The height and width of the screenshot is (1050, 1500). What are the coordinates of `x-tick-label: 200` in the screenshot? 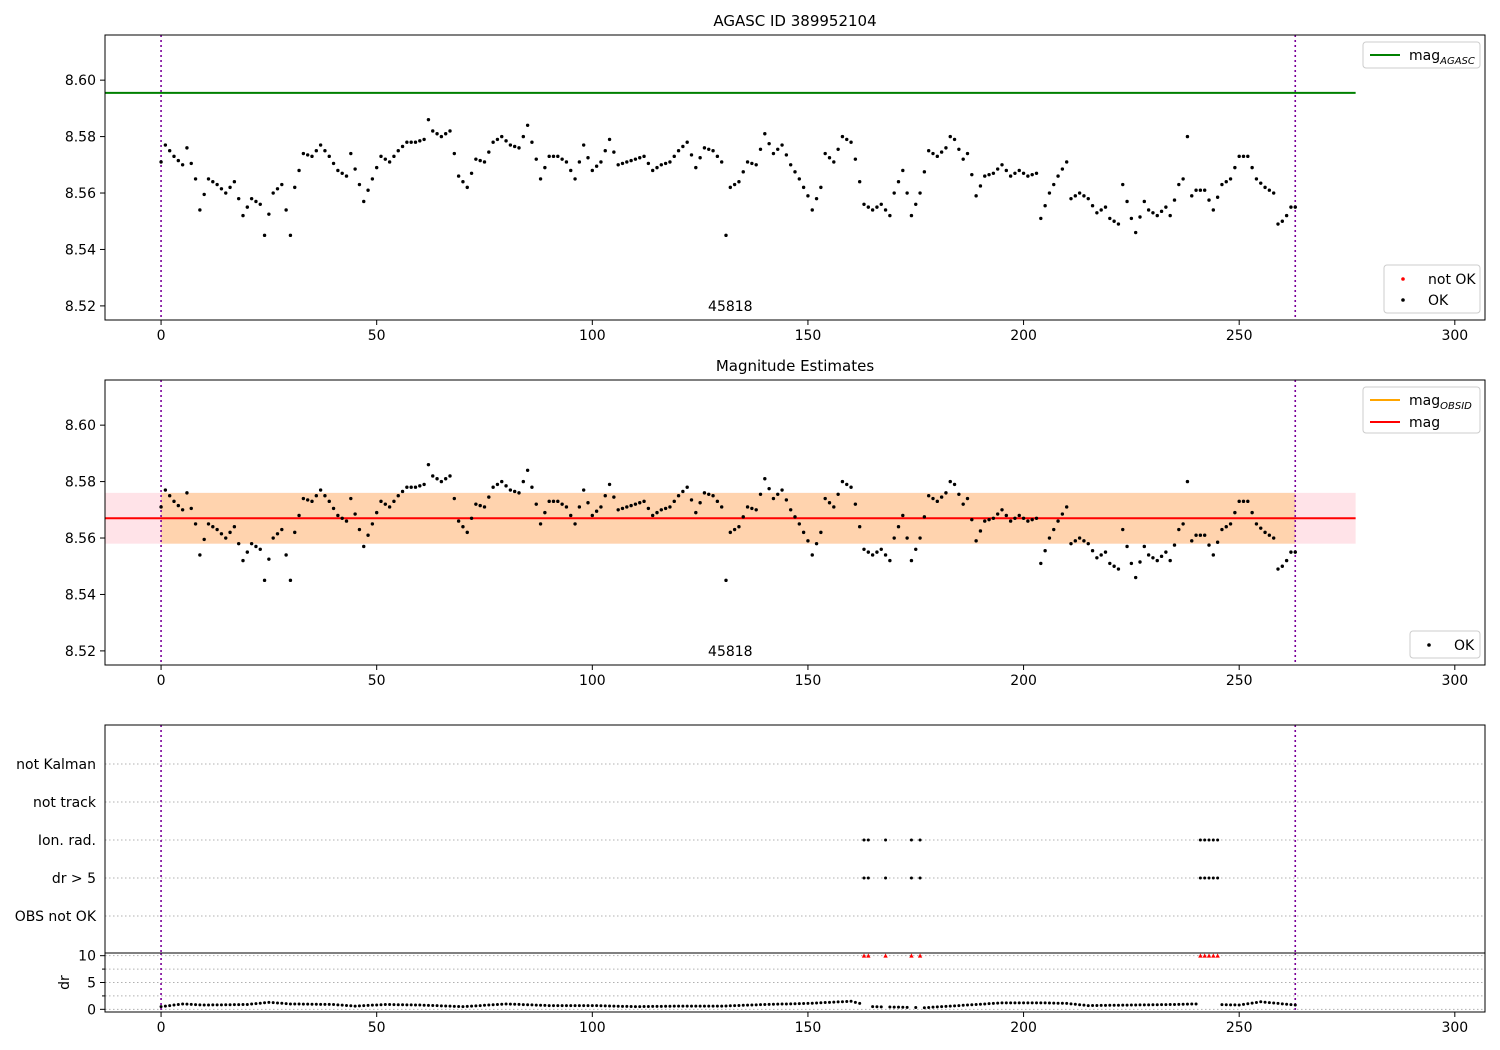 It's located at (1023, 681).